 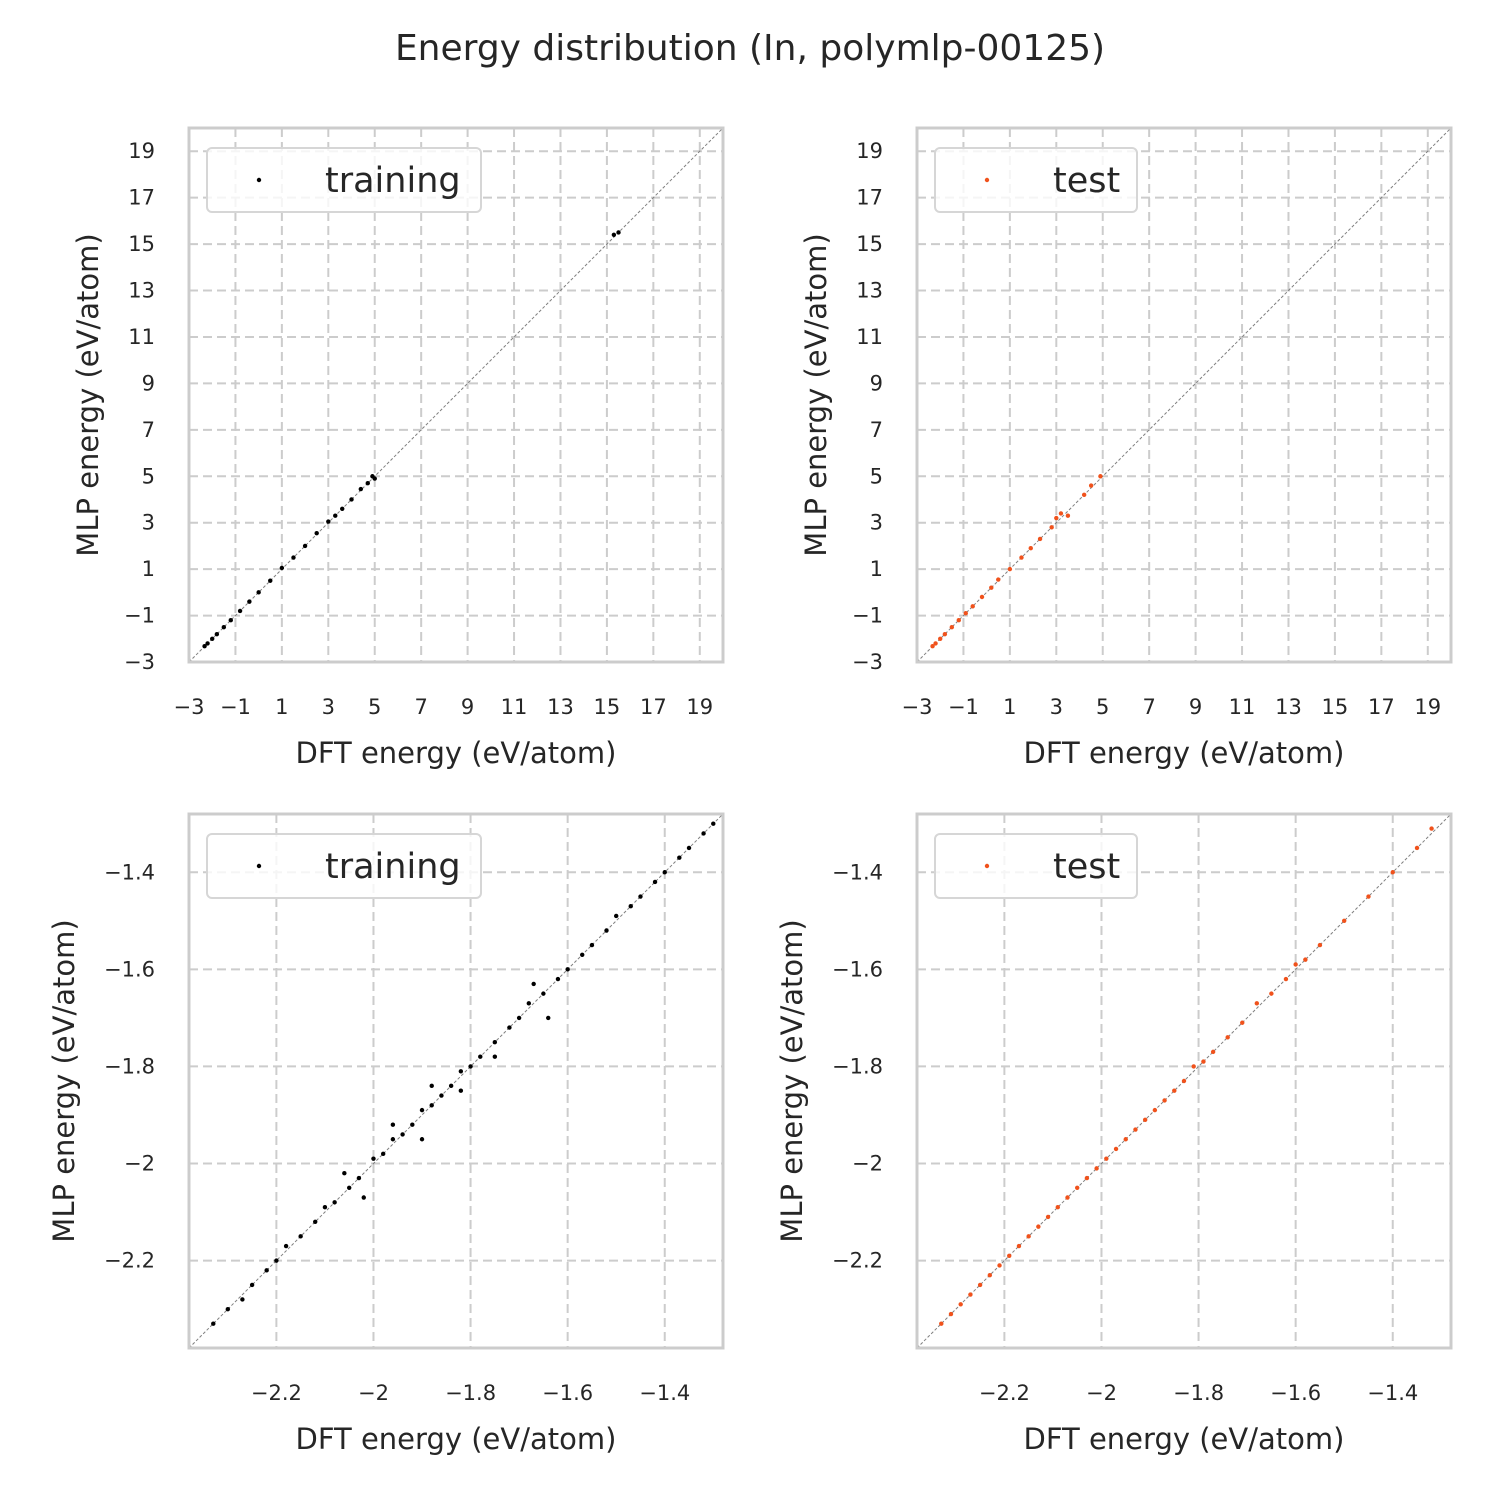 What do you see at coordinates (456, 753) in the screenshot?
I see `x-axis-label: DFT energy (eV/atom)` at bounding box center [456, 753].